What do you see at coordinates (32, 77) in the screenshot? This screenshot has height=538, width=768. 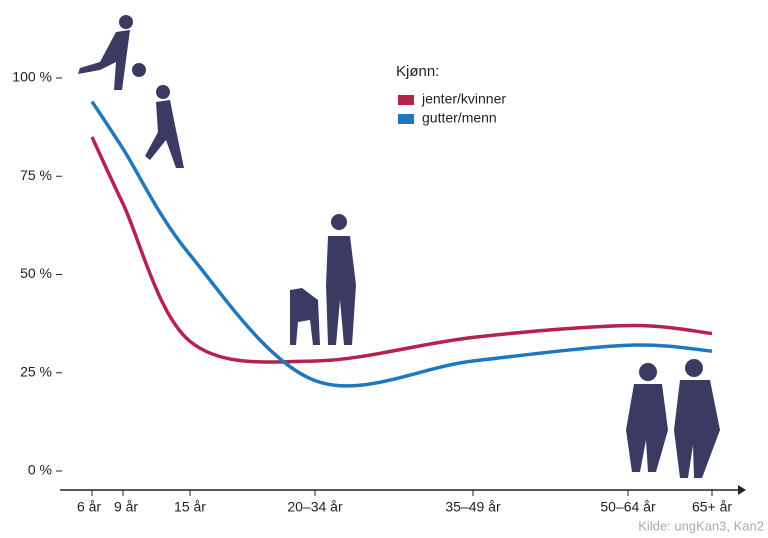 I see `y-tick-label: 100 %` at bounding box center [32, 77].